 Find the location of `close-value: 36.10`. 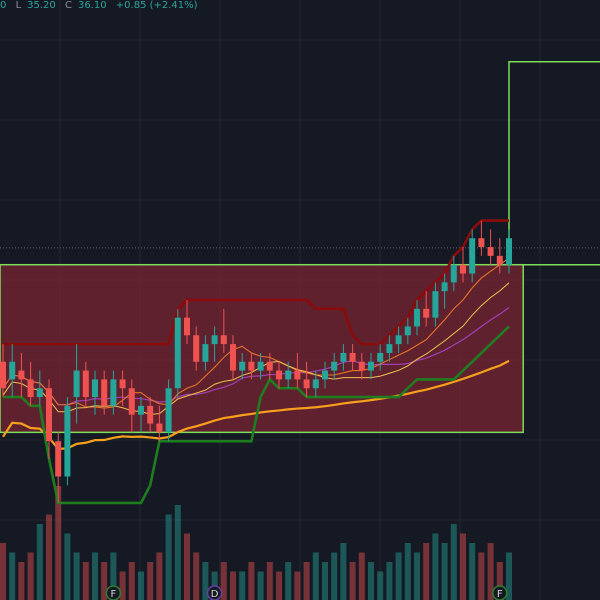

close-value: 36.10 is located at coordinates (92, 5).